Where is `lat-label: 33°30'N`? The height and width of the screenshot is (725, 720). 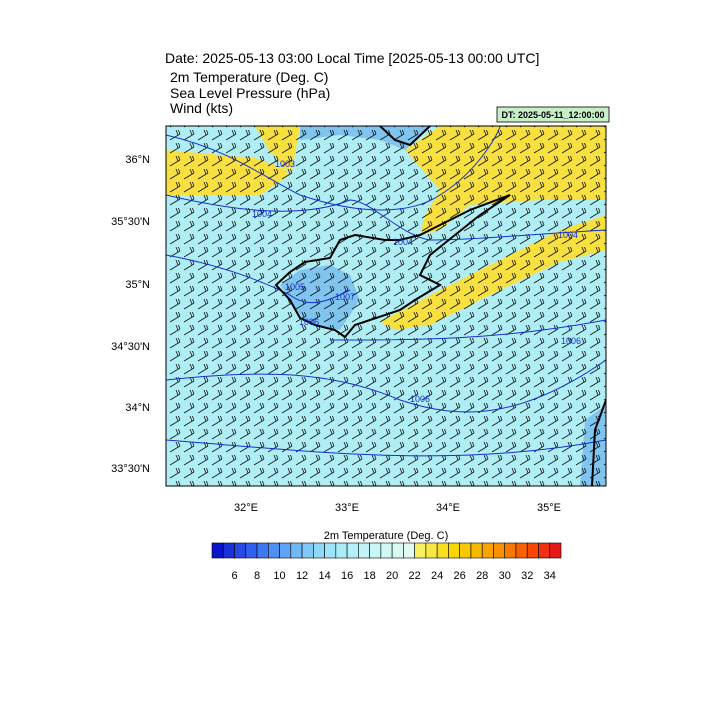 lat-label: 33°30'N is located at coordinates (130, 469).